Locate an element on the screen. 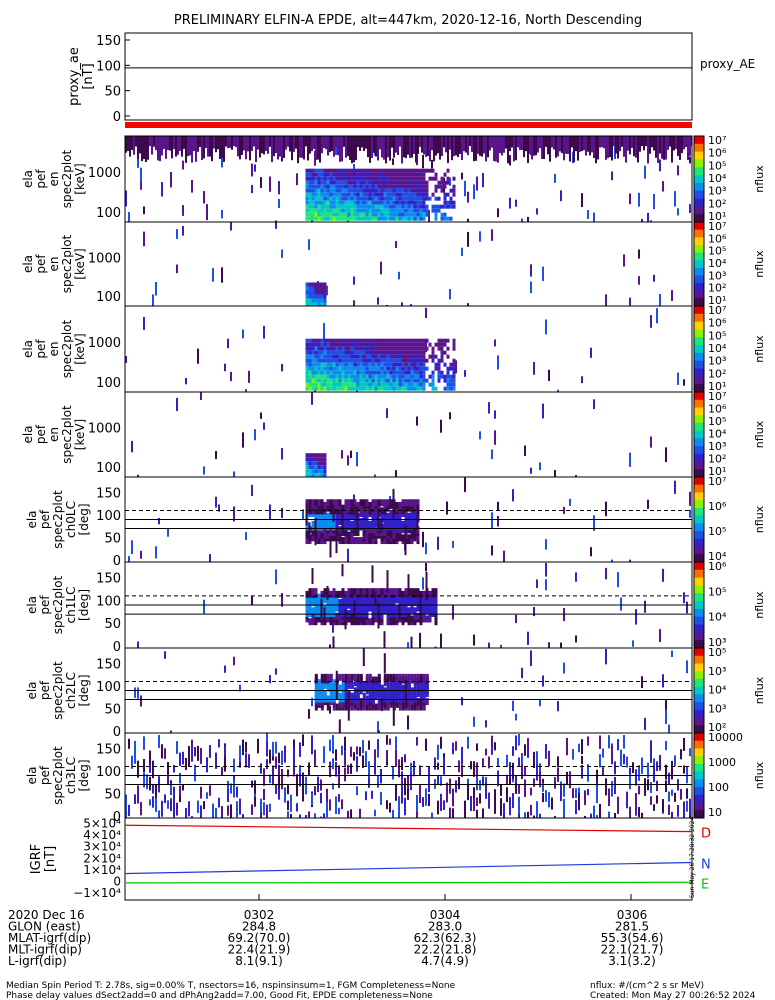 The image size is (775, 1000). colorbar-tick: 10² is located at coordinates (717, 373).